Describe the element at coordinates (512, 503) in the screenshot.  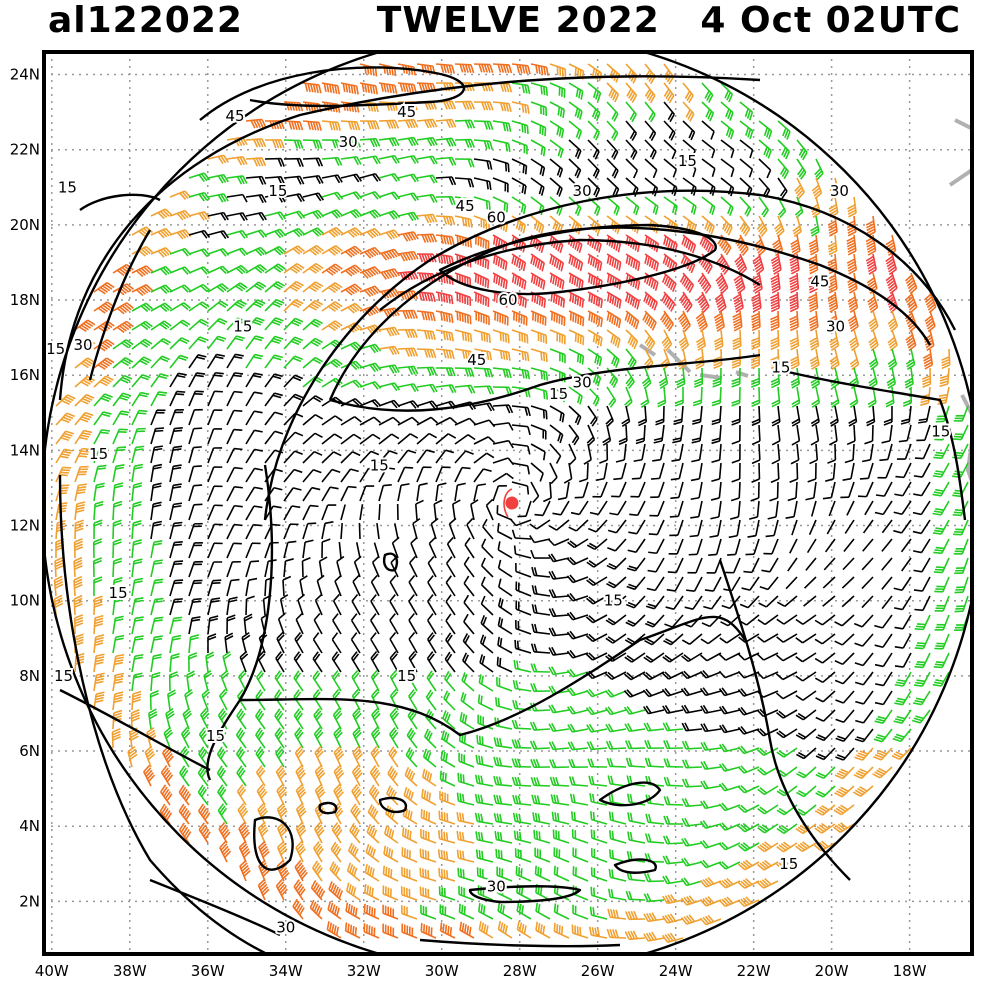
I see `storm-center-dot` at that location.